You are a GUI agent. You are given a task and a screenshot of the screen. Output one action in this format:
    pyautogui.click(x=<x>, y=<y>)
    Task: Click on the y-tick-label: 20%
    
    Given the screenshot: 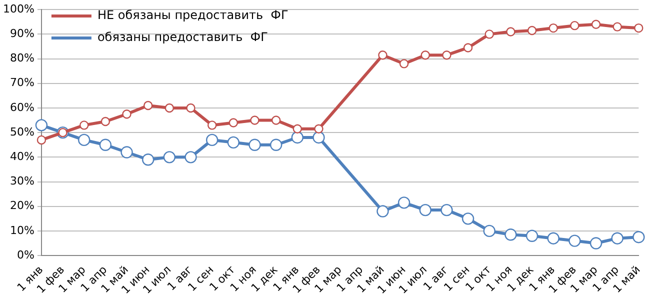 What is the action you would take?
    pyautogui.click(x=22, y=205)
    